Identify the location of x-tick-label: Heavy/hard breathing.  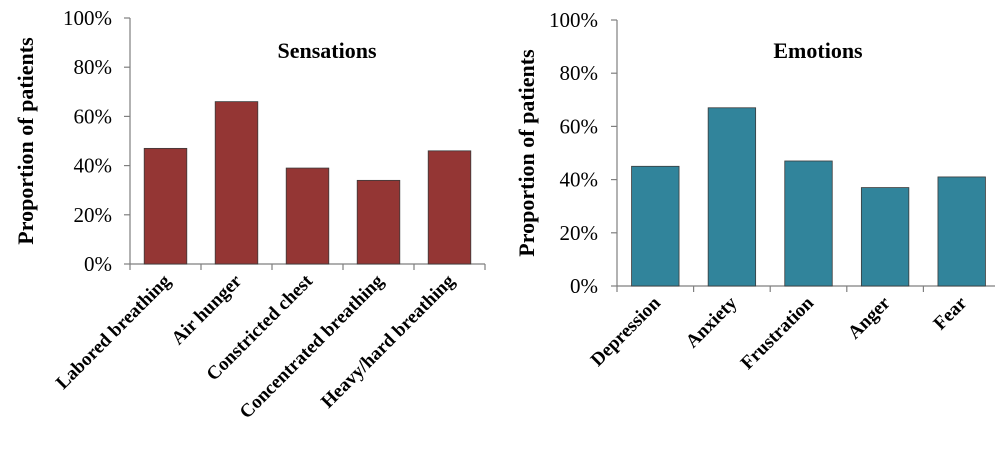
(388, 341).